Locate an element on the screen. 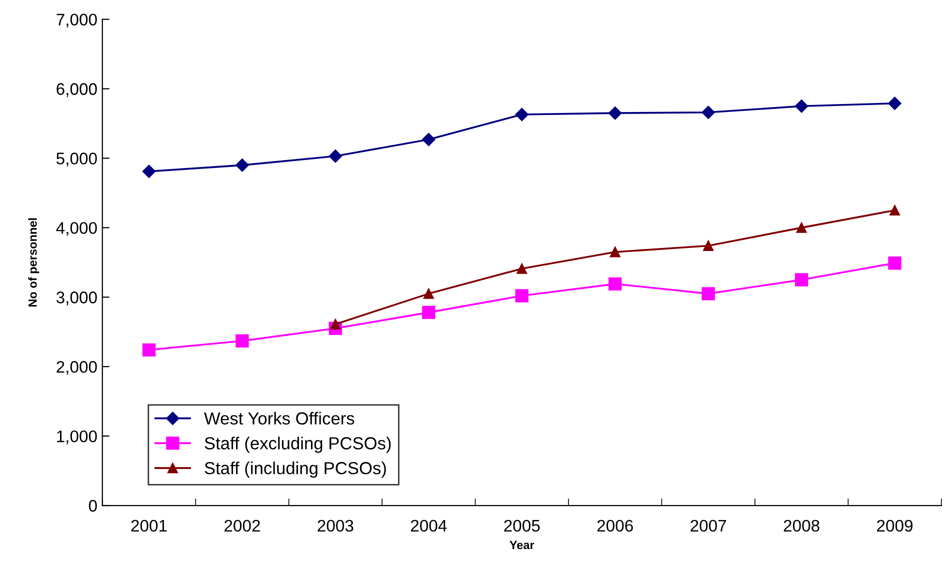  x-tick-label: 2006 is located at coordinates (615, 526).